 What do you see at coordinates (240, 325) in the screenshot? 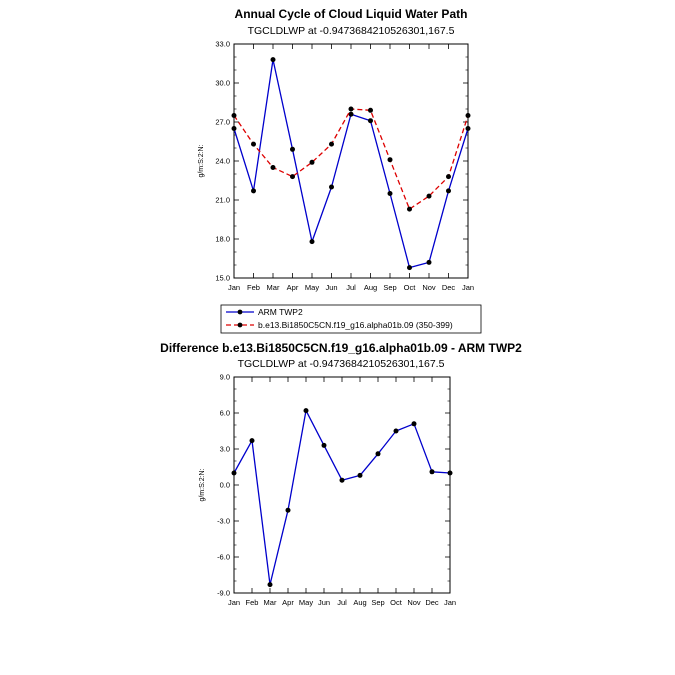
I see `legend-marker-model` at bounding box center [240, 325].